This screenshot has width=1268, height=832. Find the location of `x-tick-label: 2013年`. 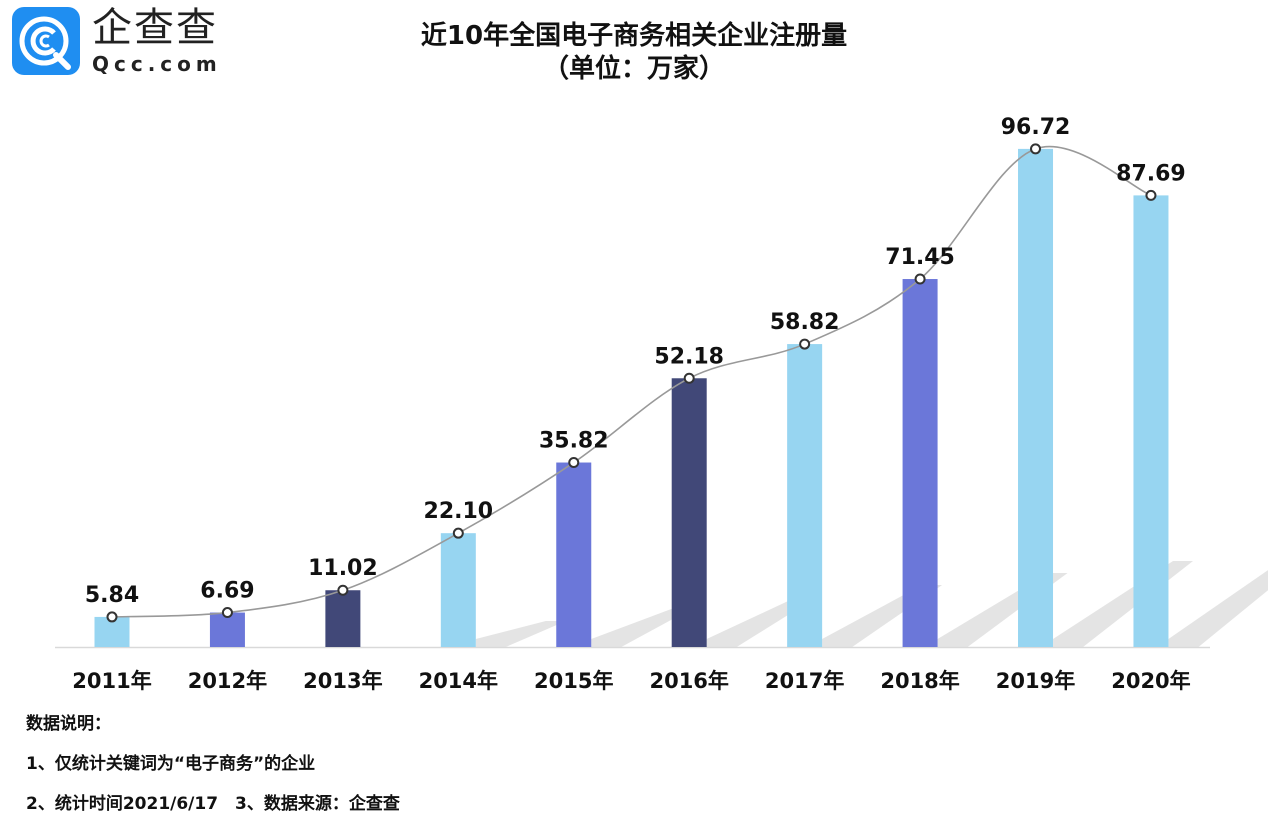

x-tick-label: 2013年 is located at coordinates (342, 681).